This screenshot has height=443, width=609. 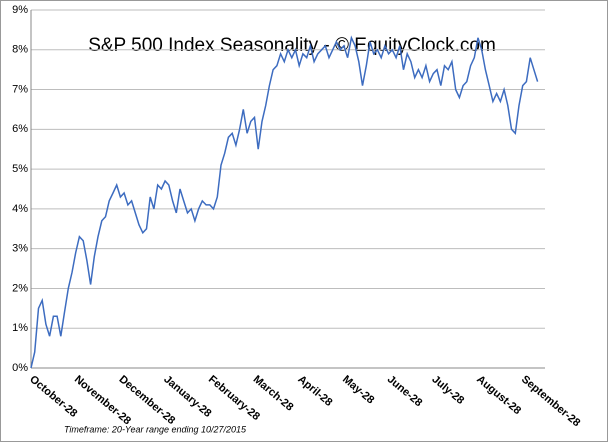 What do you see at coordinates (20, 368) in the screenshot?
I see `y-tick-label: 0%` at bounding box center [20, 368].